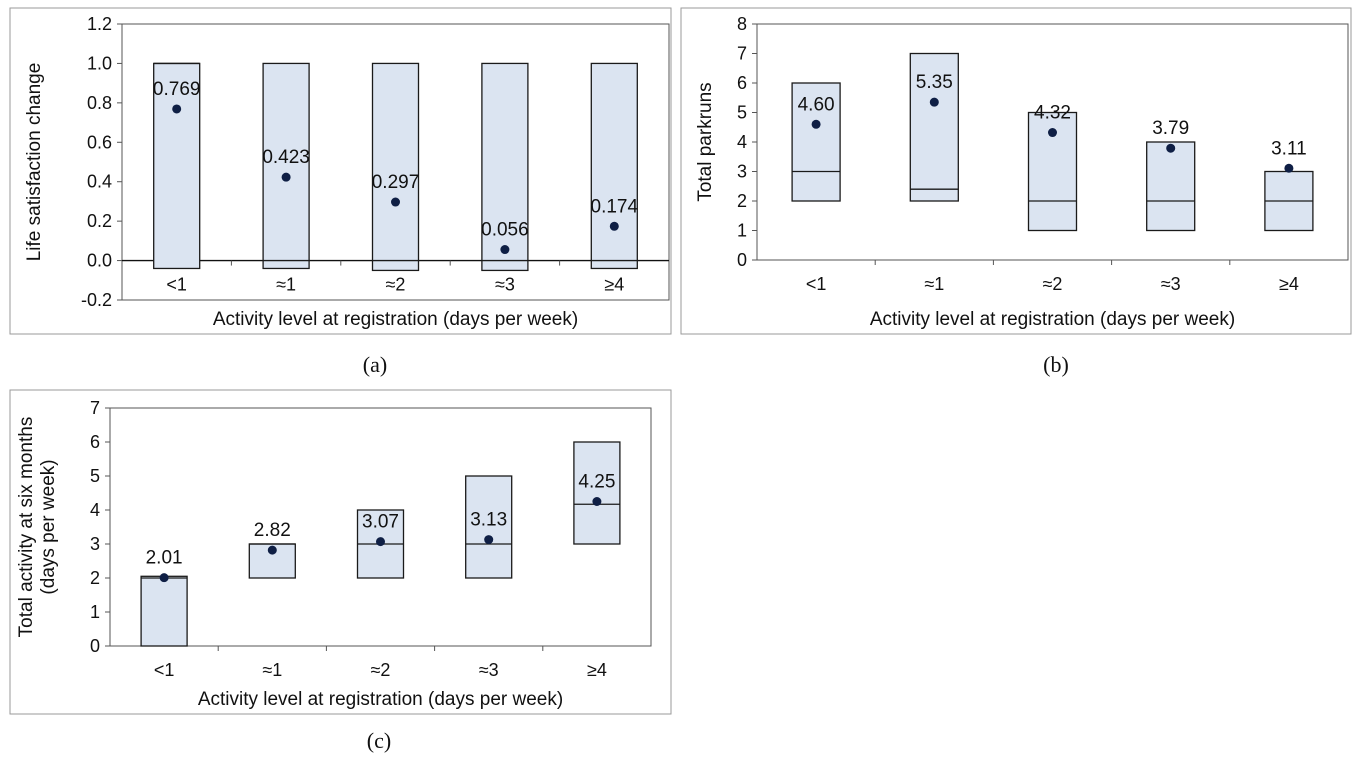 Image resolution: width=1356 pixels, height=765 pixels. Describe the element at coordinates (488, 520) in the screenshot. I see `mean-label: 3.13` at that location.